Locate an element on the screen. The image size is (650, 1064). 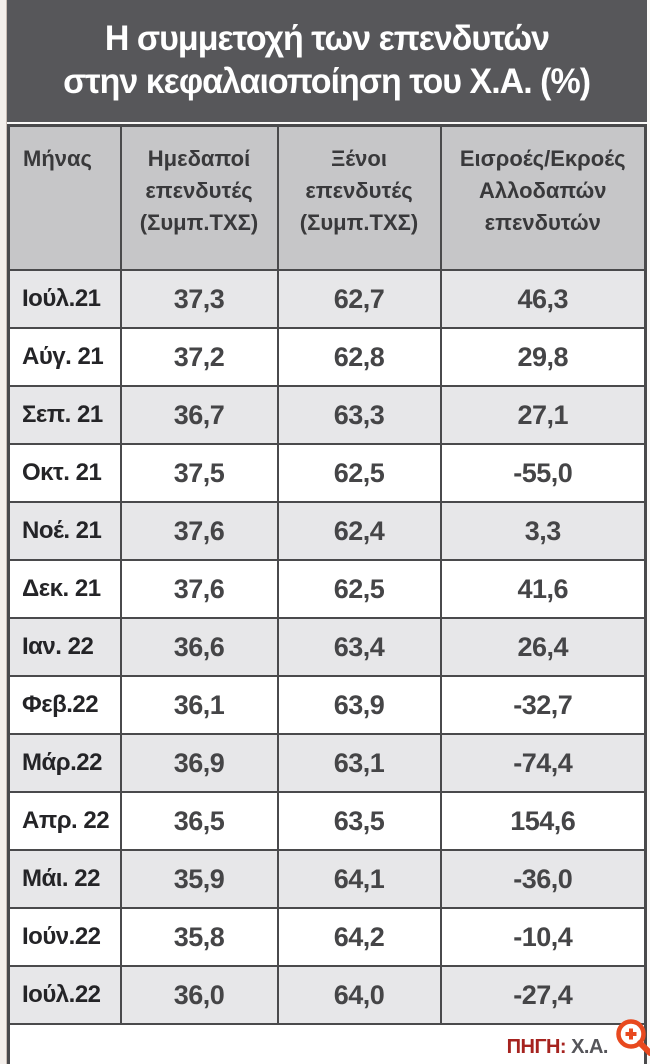
col-header-foreign-investors: Ξένοι επενδυτές (Συμπ.ΤΧΣ) is located at coordinates (359, 197).